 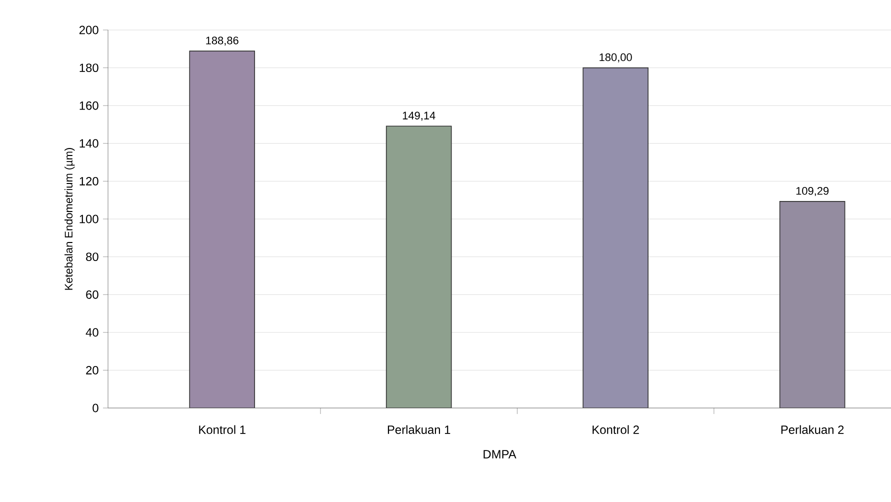 What do you see at coordinates (69, 219) in the screenshot?
I see `y-axis-title: Ketebalan Endometrium (µm)` at bounding box center [69, 219].